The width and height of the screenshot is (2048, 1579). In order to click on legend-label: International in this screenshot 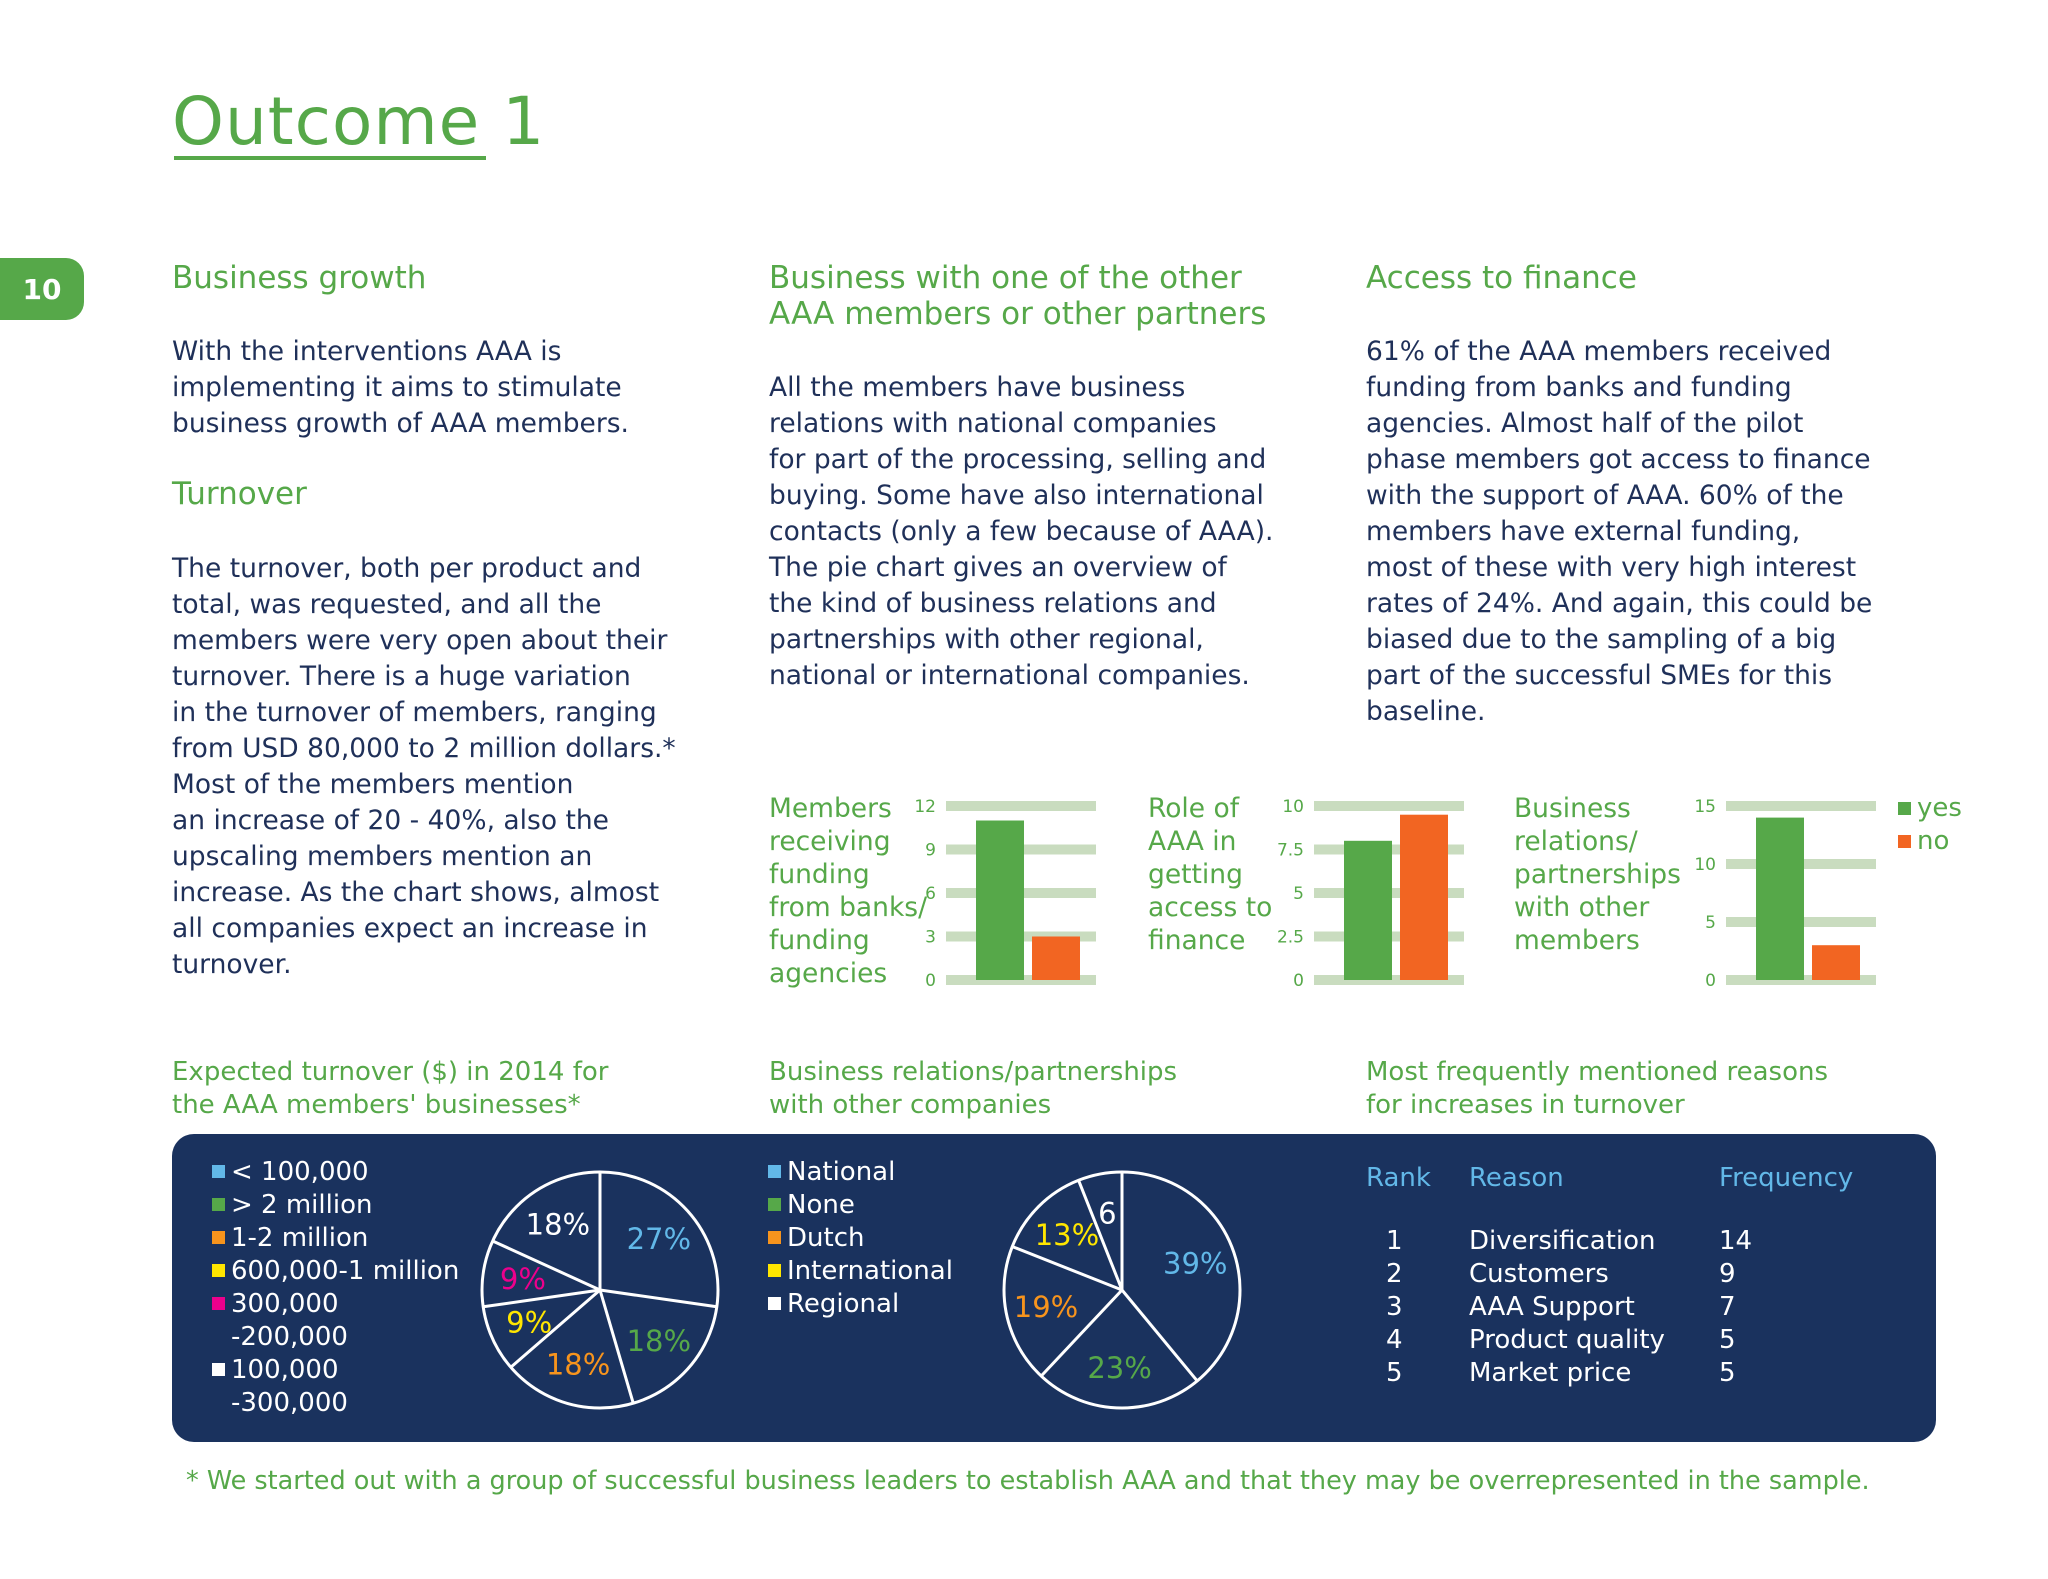, I will do `click(870, 1271)`.